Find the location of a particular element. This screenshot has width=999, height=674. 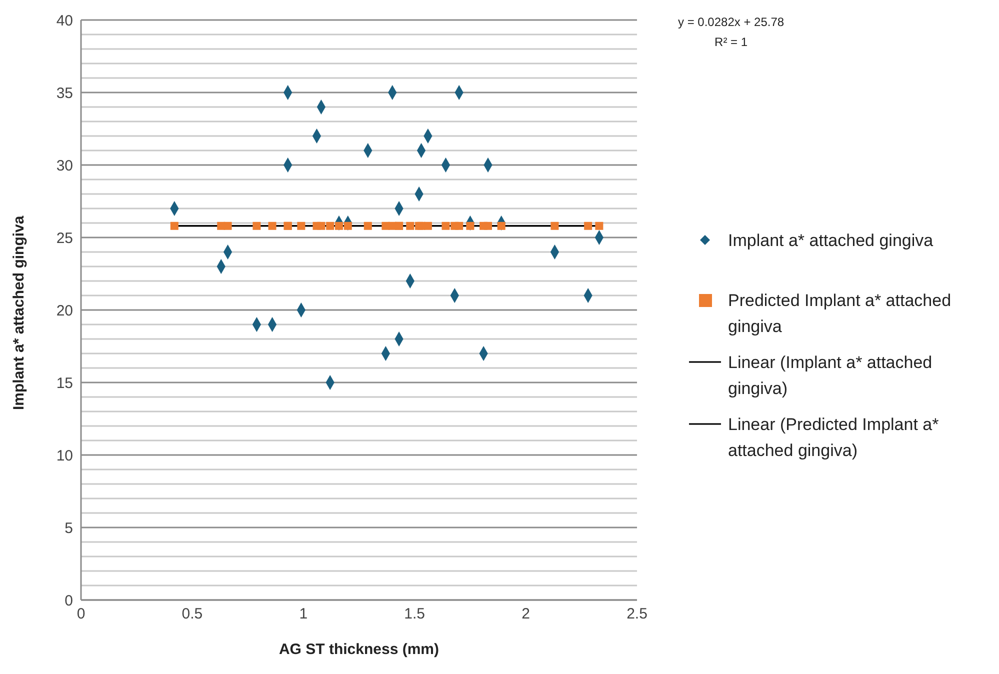

x-tick-label: 0 is located at coordinates (81, 614).